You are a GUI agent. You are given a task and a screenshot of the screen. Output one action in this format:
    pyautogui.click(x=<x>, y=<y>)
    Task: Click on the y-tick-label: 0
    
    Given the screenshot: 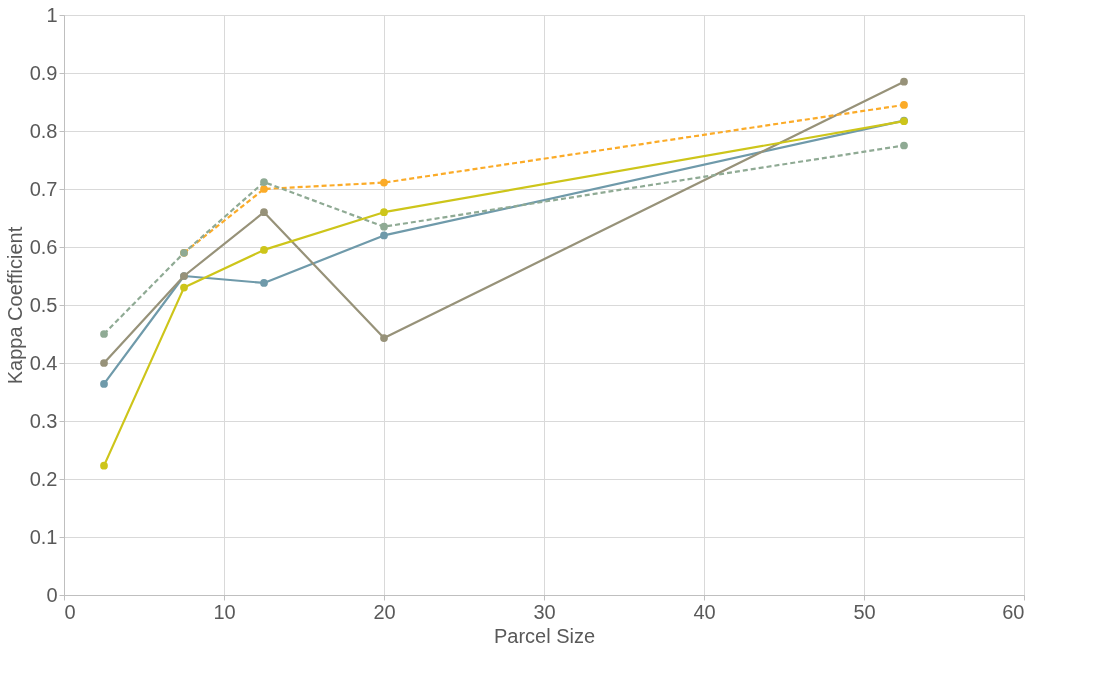 What is the action you would take?
    pyautogui.click(x=52, y=594)
    